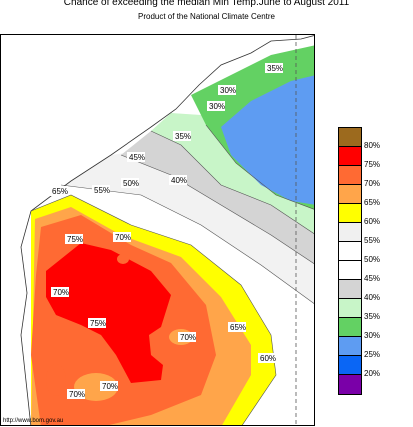 This screenshot has width=413, height=427. What do you see at coordinates (33, 421) in the screenshot?
I see `footer-url: http://www.bom.gov.au` at bounding box center [33, 421].